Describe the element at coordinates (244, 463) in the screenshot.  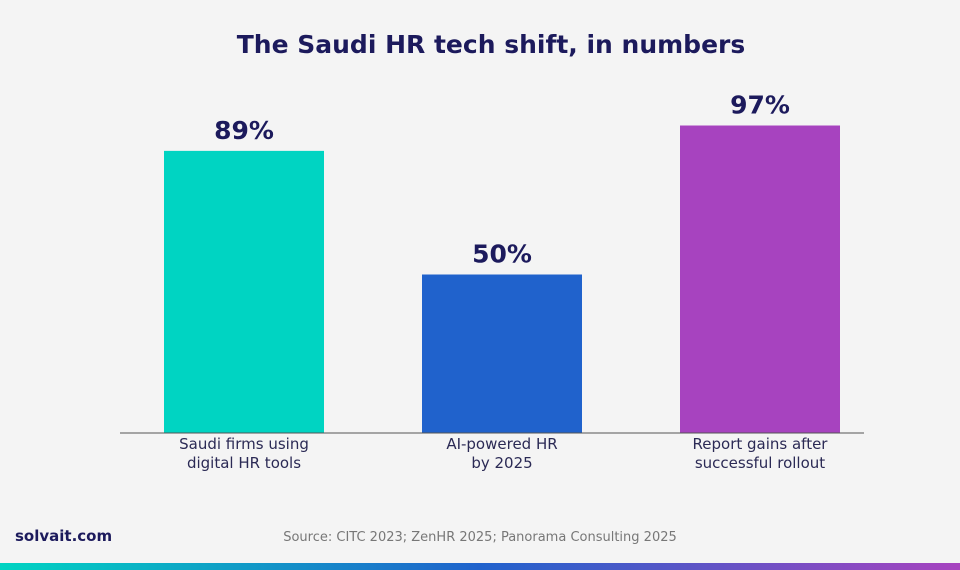
I see `category-label-line: digital HR tools` at that location.